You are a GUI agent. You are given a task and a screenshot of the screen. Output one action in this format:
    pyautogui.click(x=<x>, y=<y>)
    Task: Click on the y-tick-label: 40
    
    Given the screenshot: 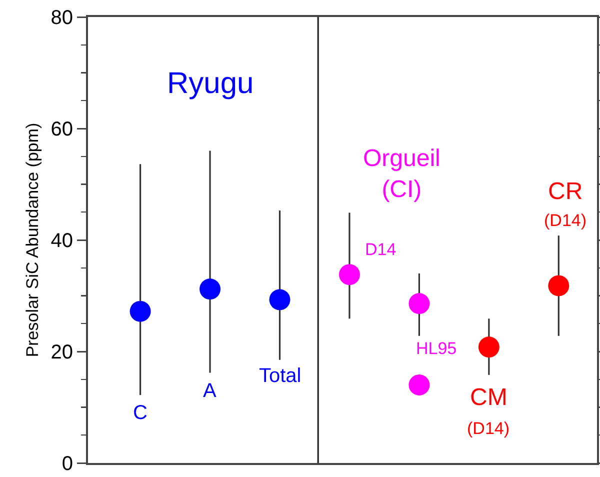 What is the action you would take?
    pyautogui.click(x=61, y=241)
    